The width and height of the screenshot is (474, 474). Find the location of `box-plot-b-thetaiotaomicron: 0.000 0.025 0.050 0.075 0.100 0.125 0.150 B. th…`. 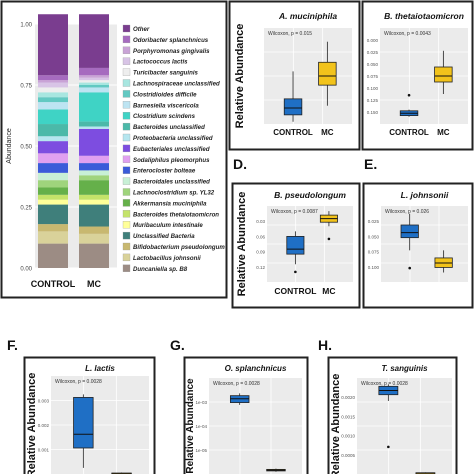

box-plot-b-thetaiotaomicron: 0.000 0.025 0.050 0.075 0.100 0.125 0.150 B. th… is located at coordinates (417, 74).